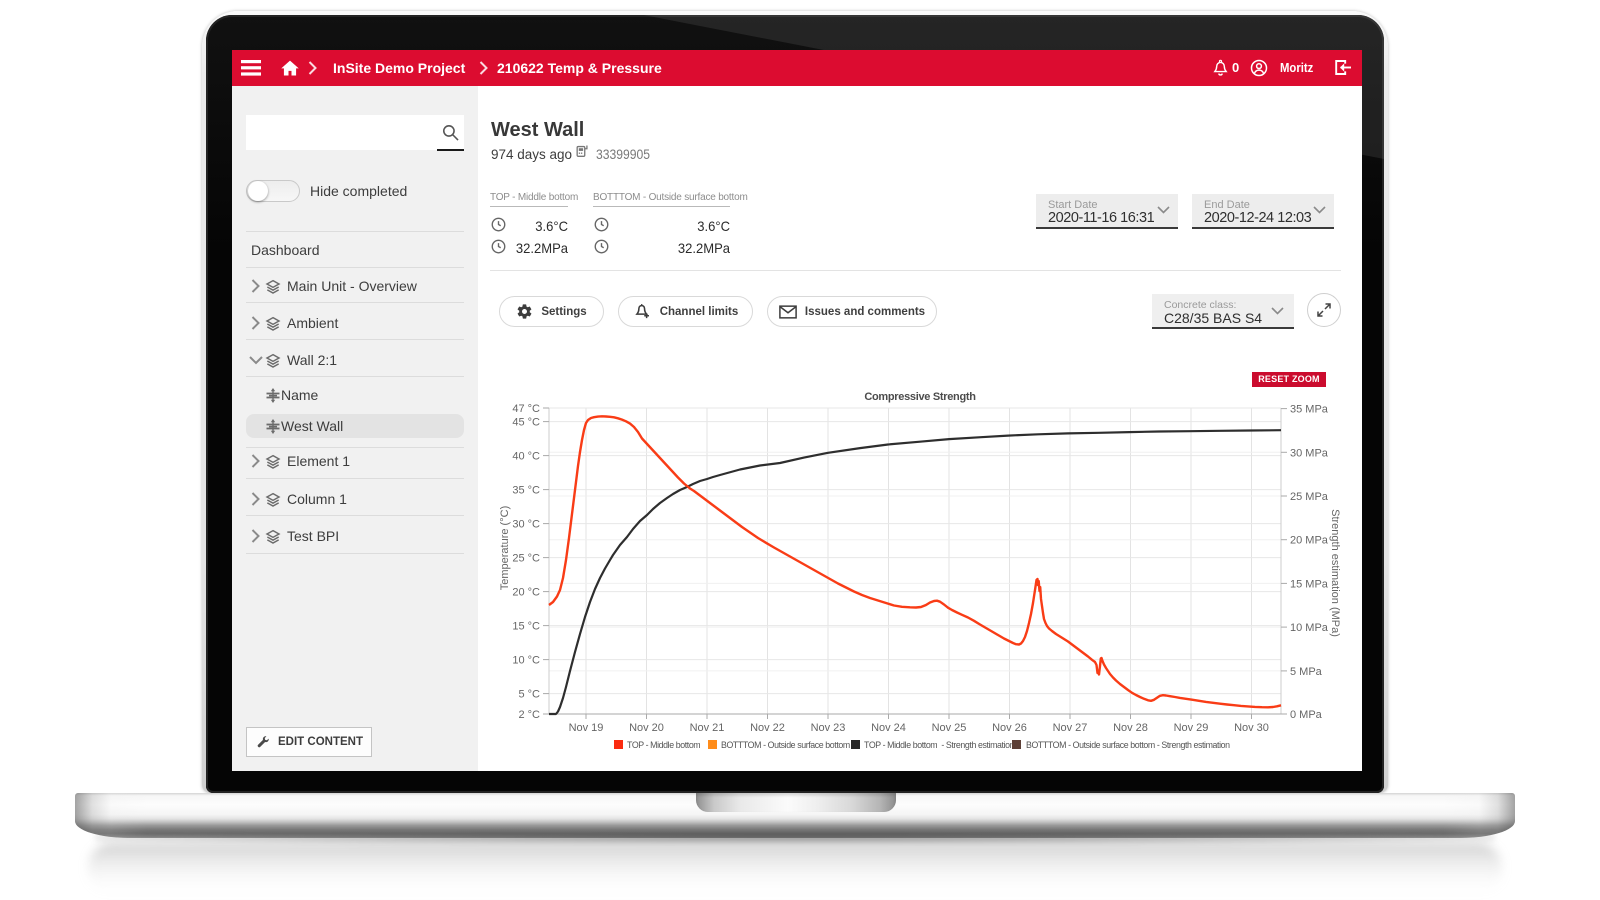  Describe the element at coordinates (1306, 715) in the screenshot. I see `svg-text: 0 MPa` at that location.